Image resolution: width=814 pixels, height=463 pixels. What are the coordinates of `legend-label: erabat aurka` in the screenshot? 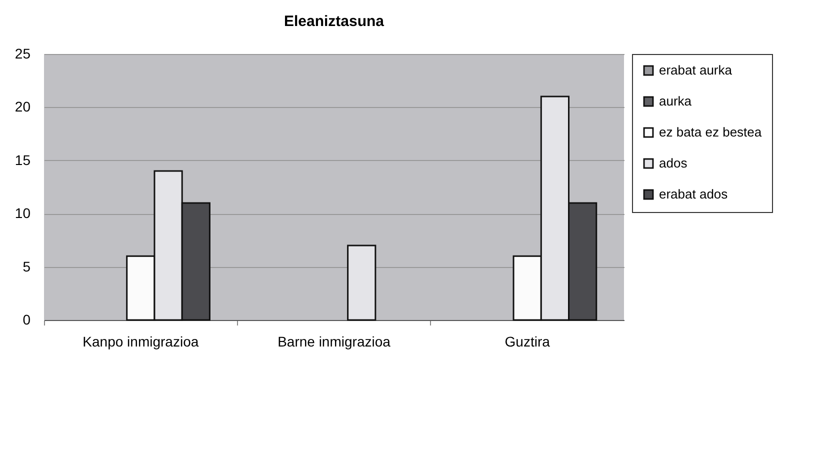 It's located at (696, 70).